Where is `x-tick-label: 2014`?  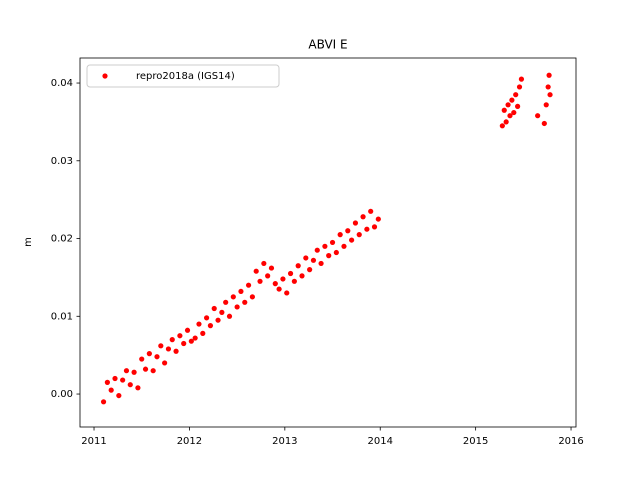 x-tick-label: 2014 is located at coordinates (380, 441).